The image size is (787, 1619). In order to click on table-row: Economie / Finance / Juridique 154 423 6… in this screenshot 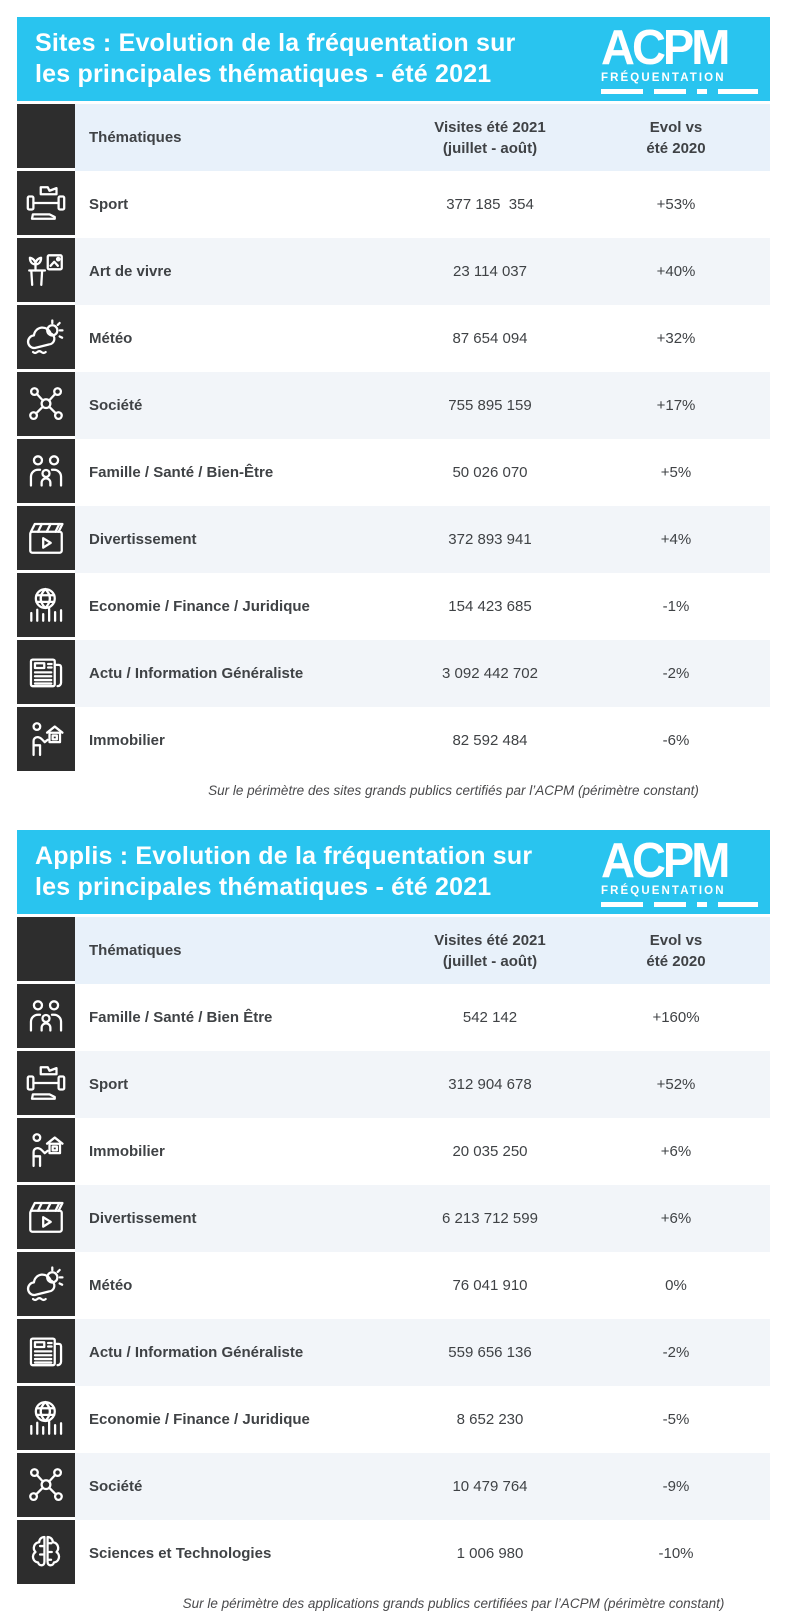, I will do `click(393, 606)`.